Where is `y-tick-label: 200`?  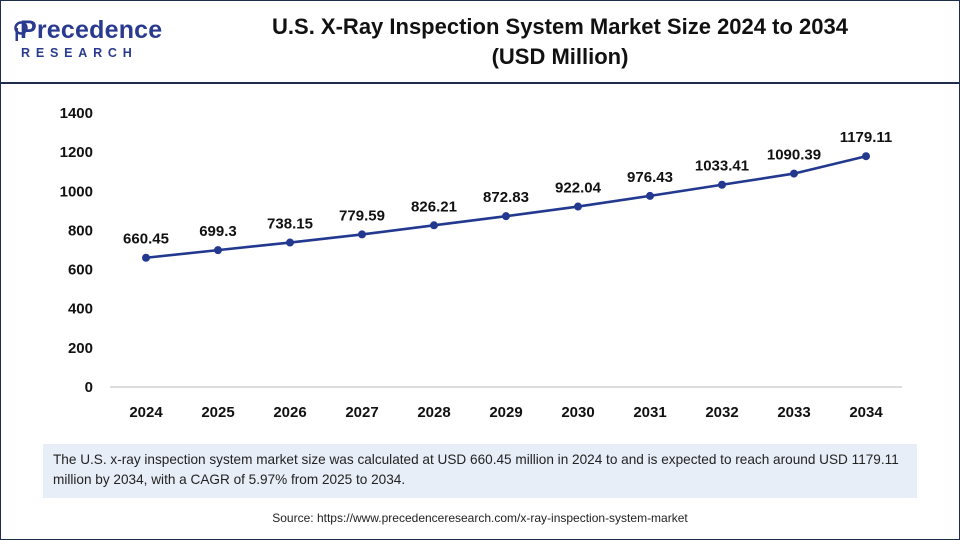 y-tick-label: 200 is located at coordinates (80, 348).